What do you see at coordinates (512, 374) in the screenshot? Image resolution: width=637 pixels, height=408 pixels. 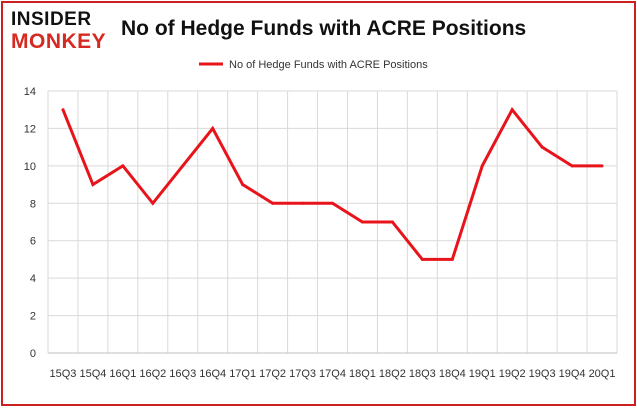 I see `x-tick-label: 19Q2` at bounding box center [512, 374].